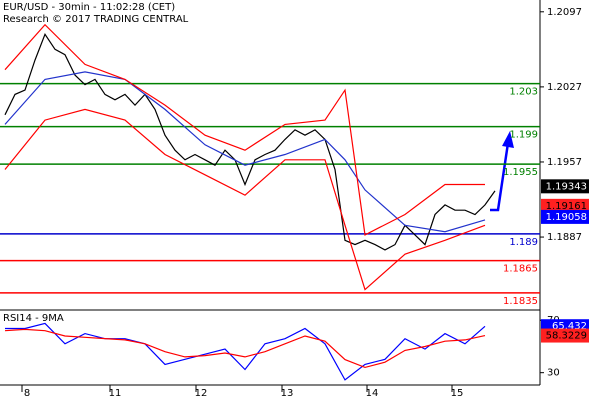  What do you see at coordinates (27, 393) in the screenshot?
I see `x-tick-label: 8` at bounding box center [27, 393].